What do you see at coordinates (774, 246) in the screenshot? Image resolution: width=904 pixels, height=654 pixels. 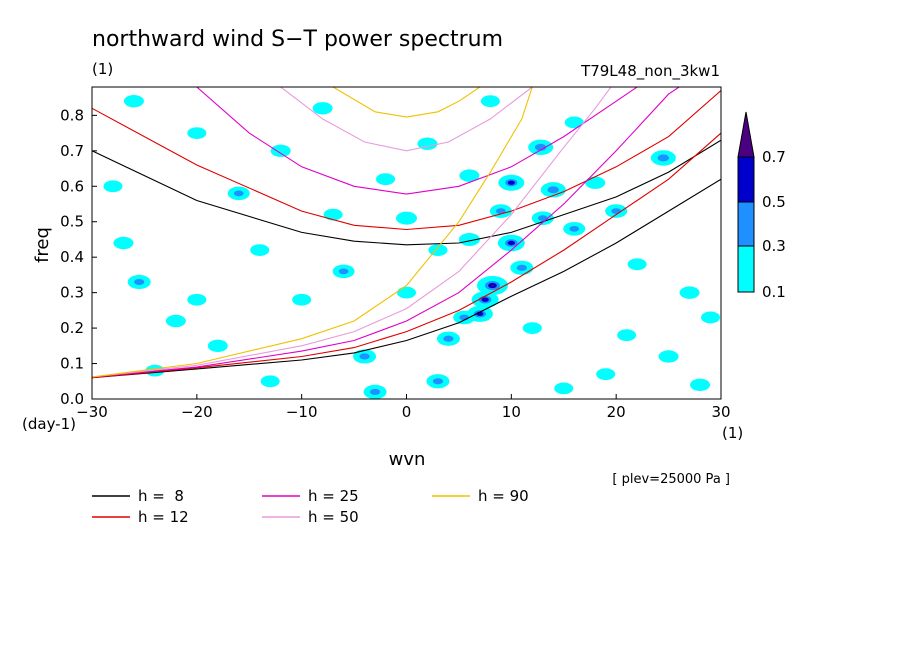 I see `colorbar-label: 0.3` at bounding box center [774, 246].